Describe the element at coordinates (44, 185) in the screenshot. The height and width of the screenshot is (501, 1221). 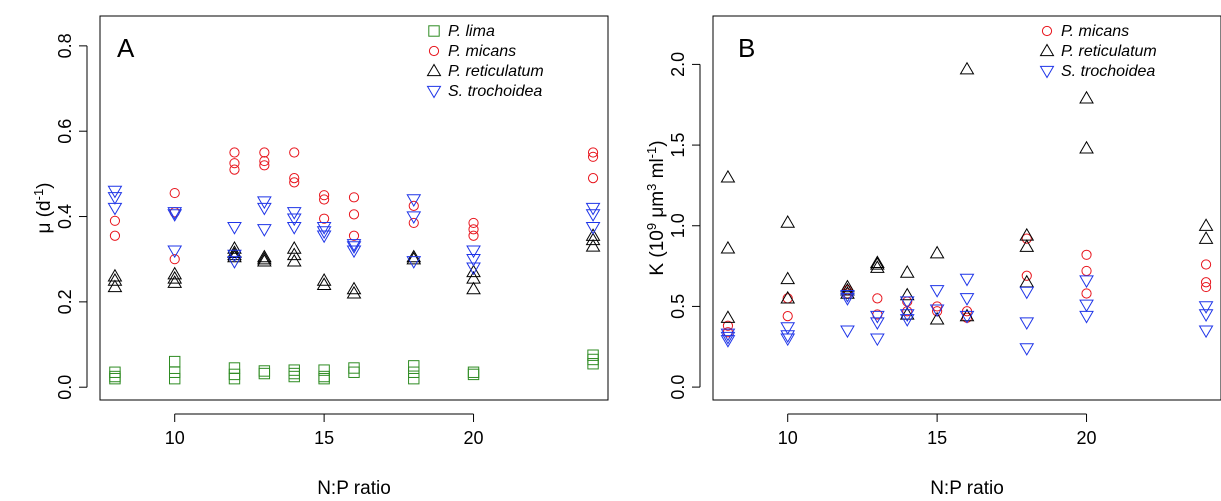
I see `y-title-a-end: )` at that location.